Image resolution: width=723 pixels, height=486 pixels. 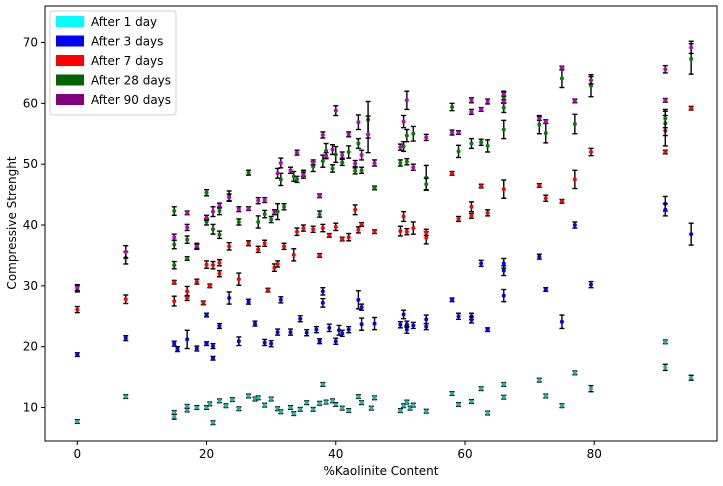 What do you see at coordinates (131, 100) in the screenshot?
I see `legend-label: After 90 days` at bounding box center [131, 100].